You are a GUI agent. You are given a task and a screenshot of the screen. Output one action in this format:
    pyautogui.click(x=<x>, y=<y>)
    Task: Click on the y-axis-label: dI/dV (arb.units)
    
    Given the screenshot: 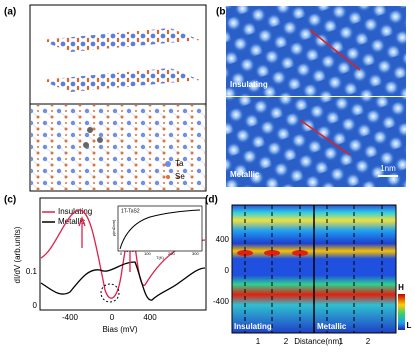 What is the action you would take?
    pyautogui.click(x=17, y=254)
    